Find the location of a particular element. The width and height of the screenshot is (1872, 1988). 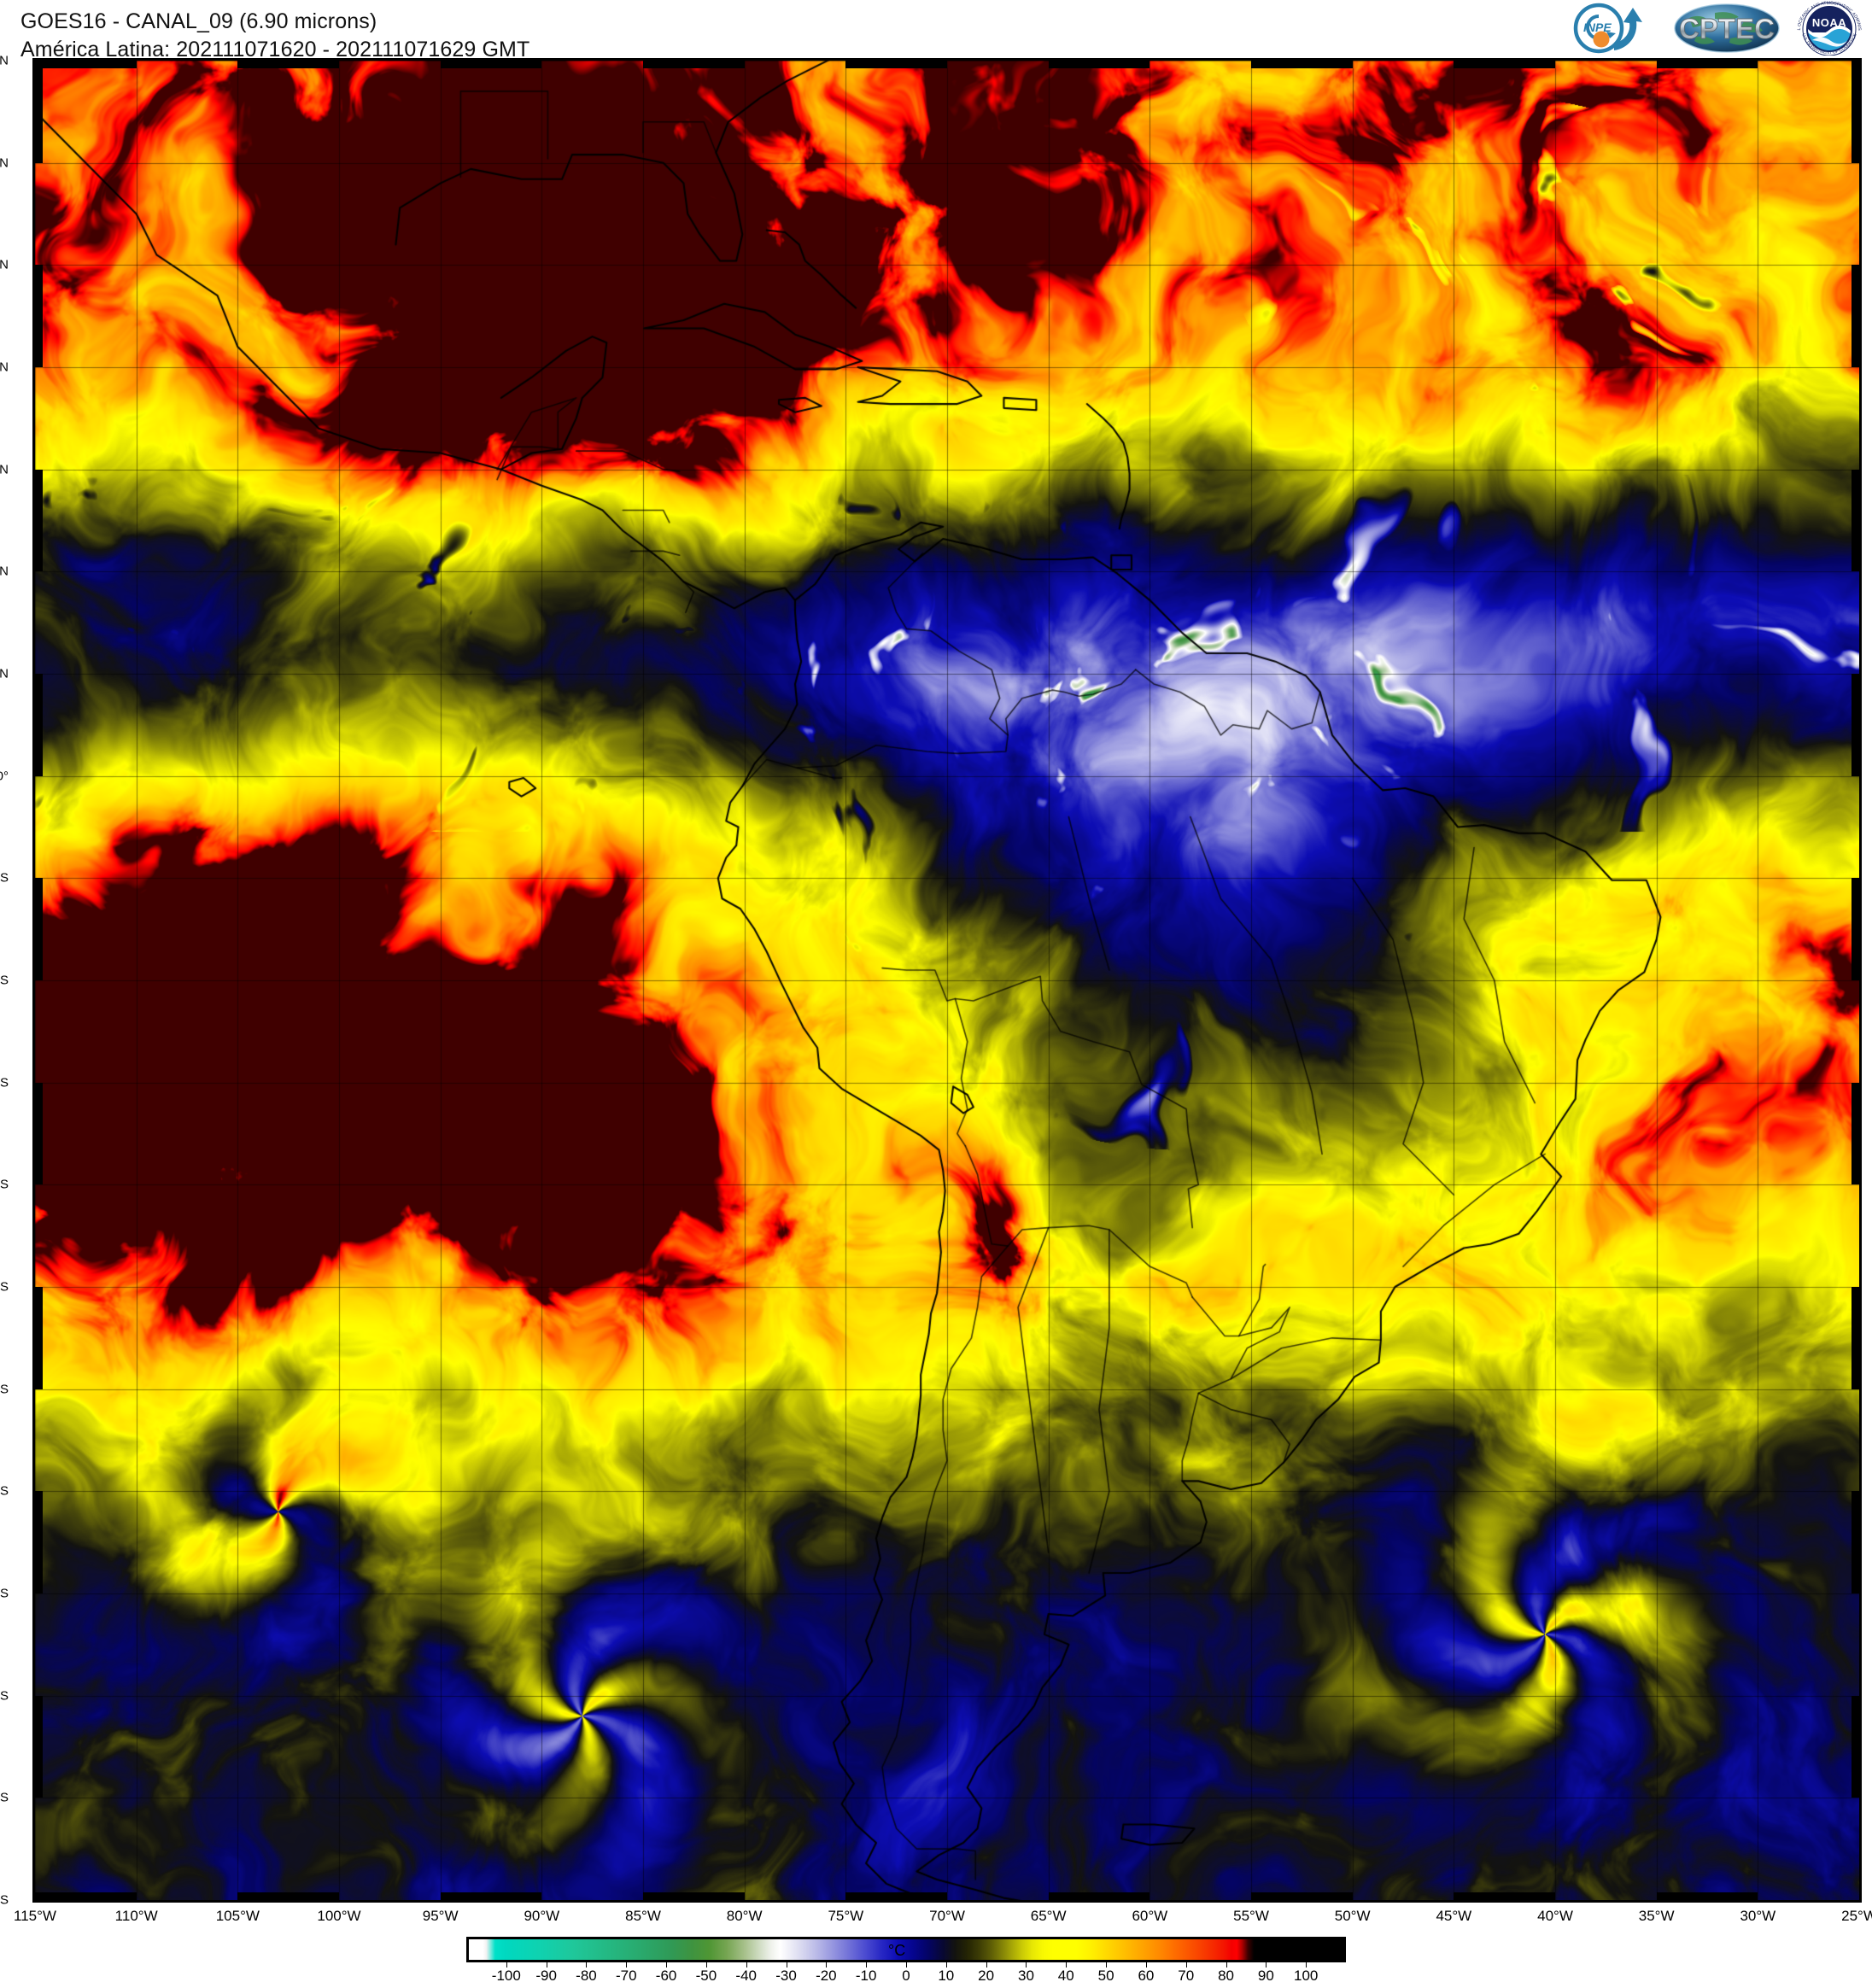

latitude-tick-label: 5°N is located at coordinates (4, 673).